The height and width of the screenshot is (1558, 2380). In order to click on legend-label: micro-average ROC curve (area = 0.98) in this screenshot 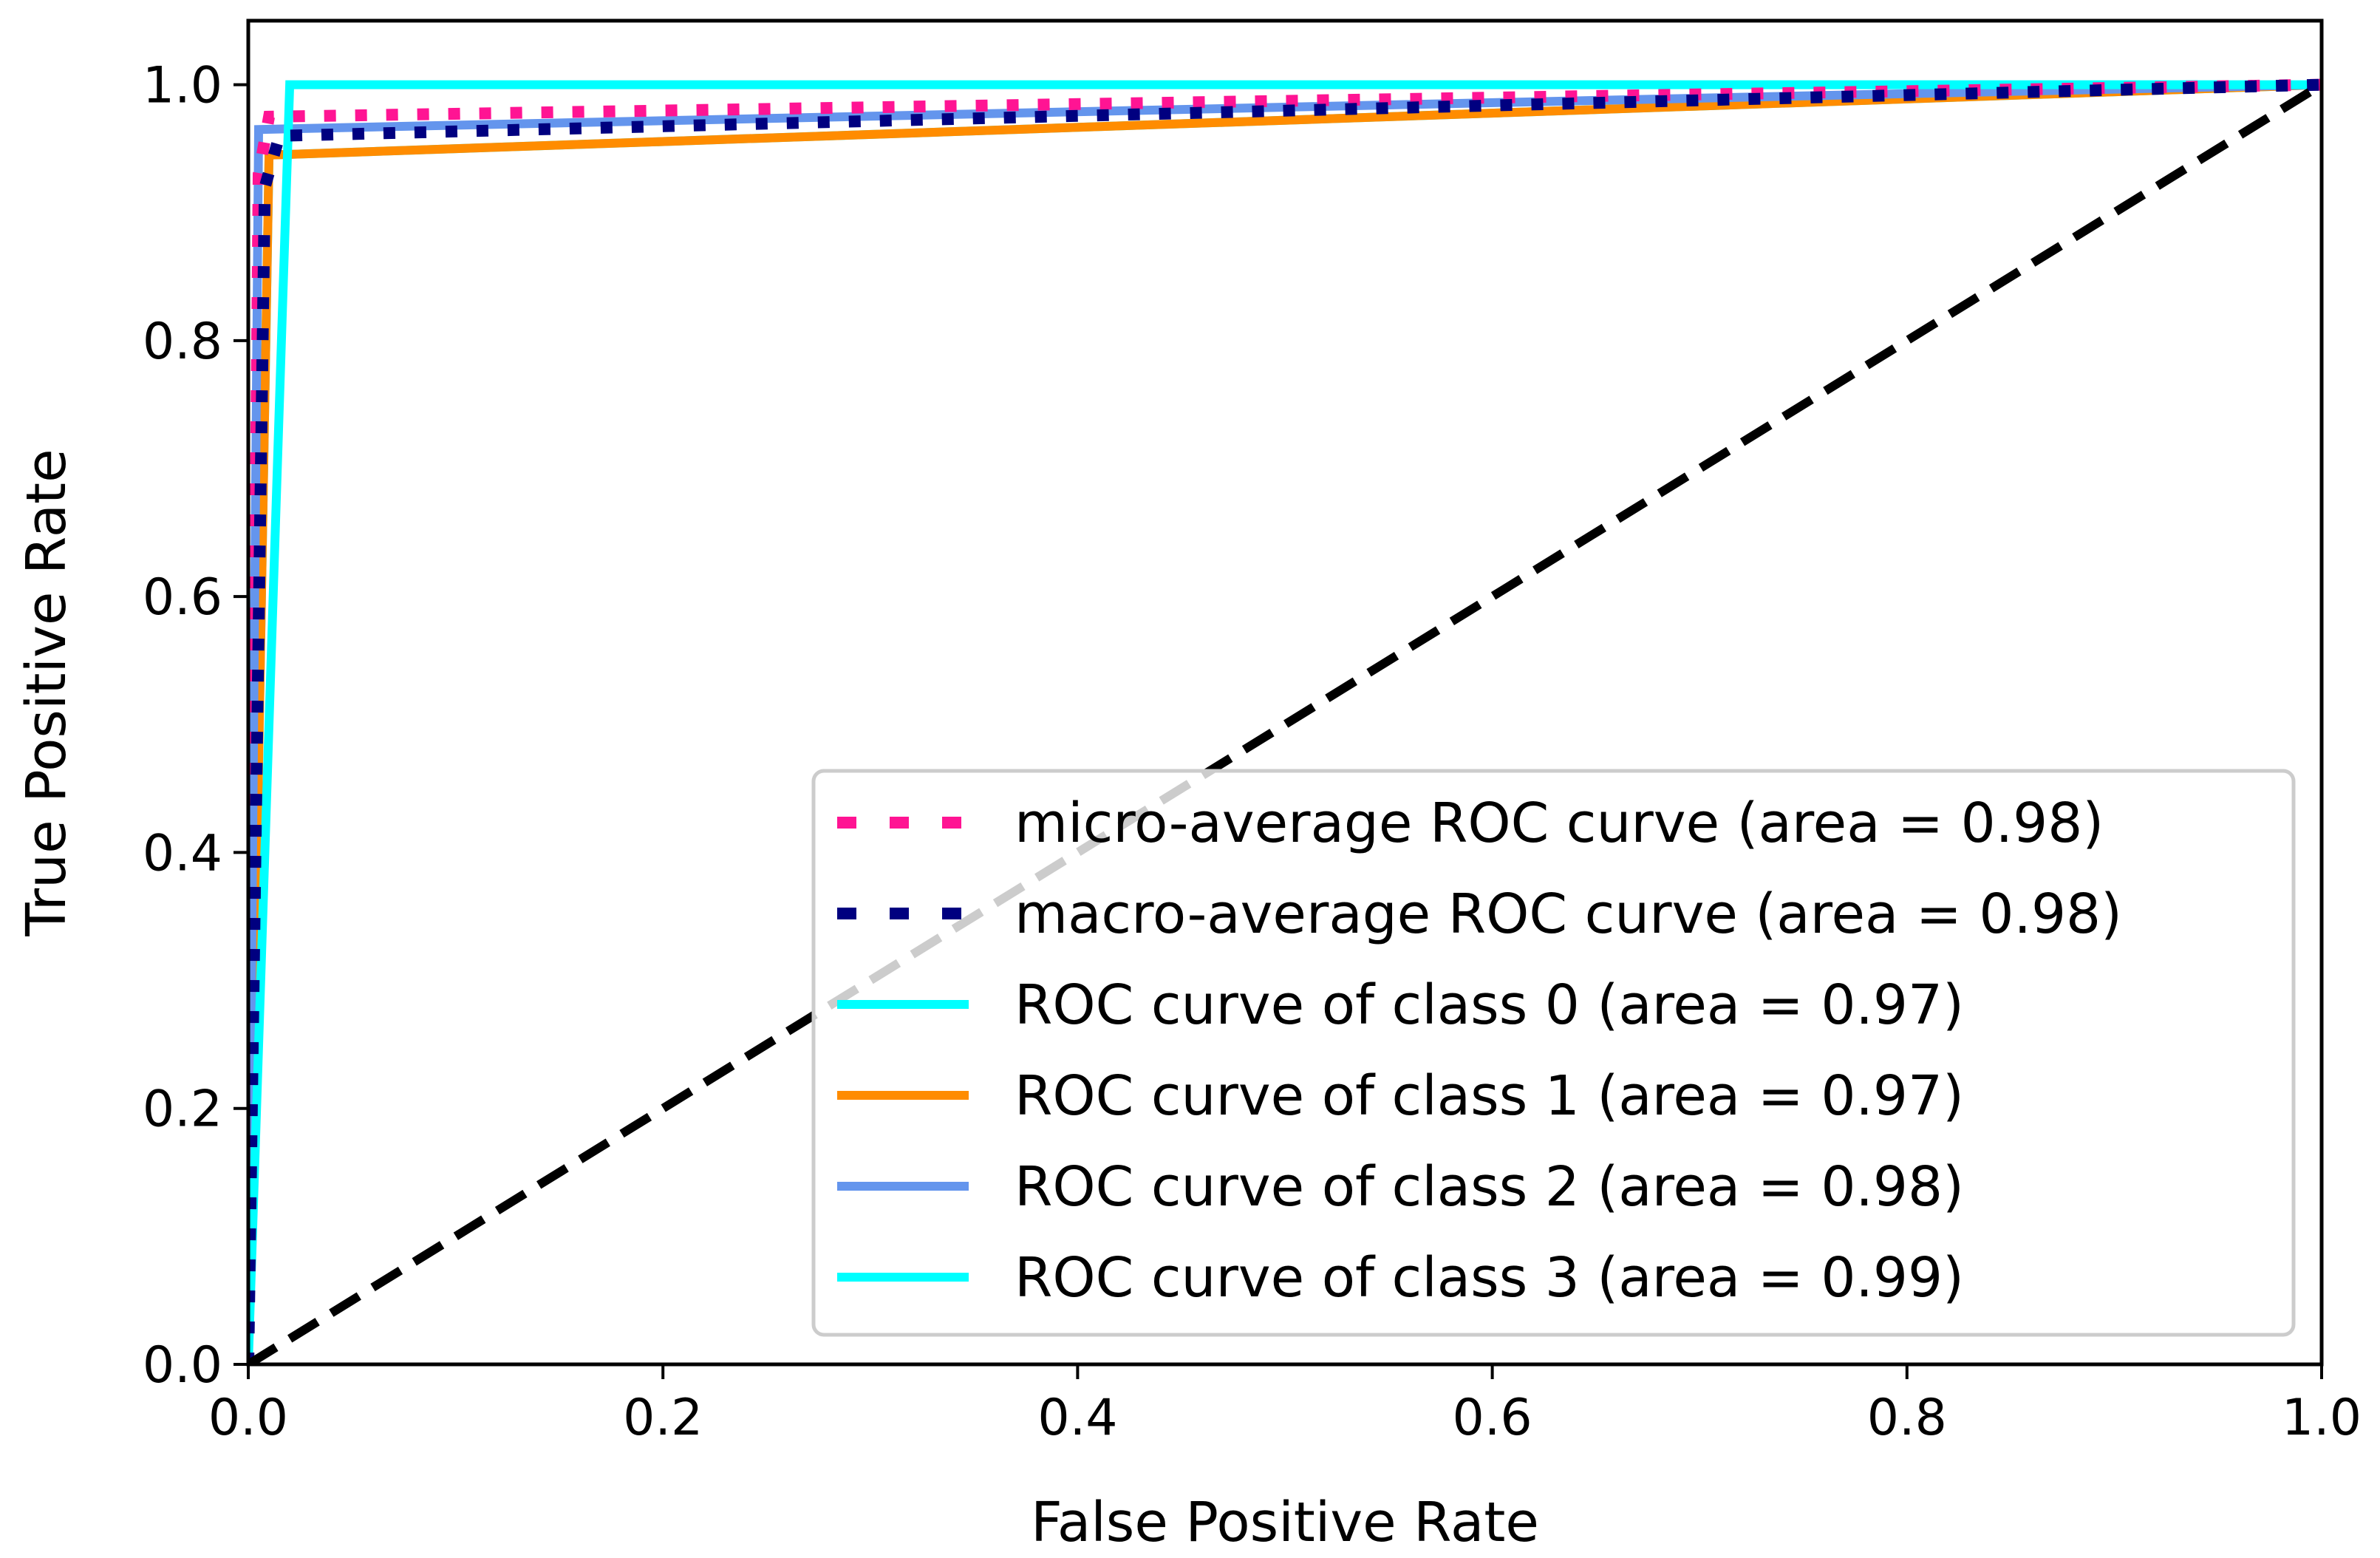, I will do `click(1559, 823)`.